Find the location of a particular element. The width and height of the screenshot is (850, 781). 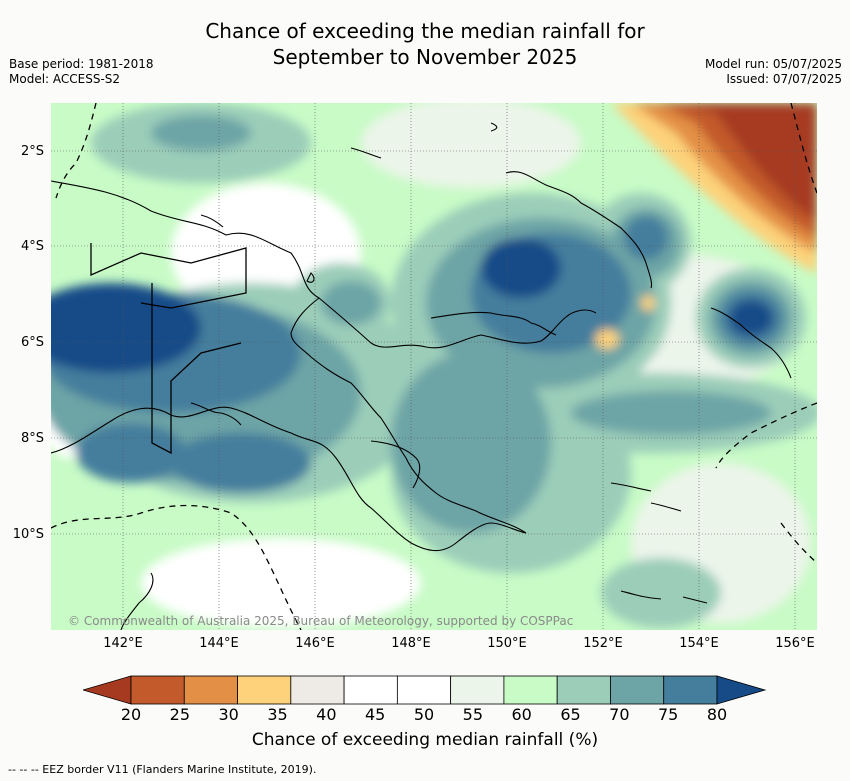

colorbar-tick-label: 20 is located at coordinates (131, 714).